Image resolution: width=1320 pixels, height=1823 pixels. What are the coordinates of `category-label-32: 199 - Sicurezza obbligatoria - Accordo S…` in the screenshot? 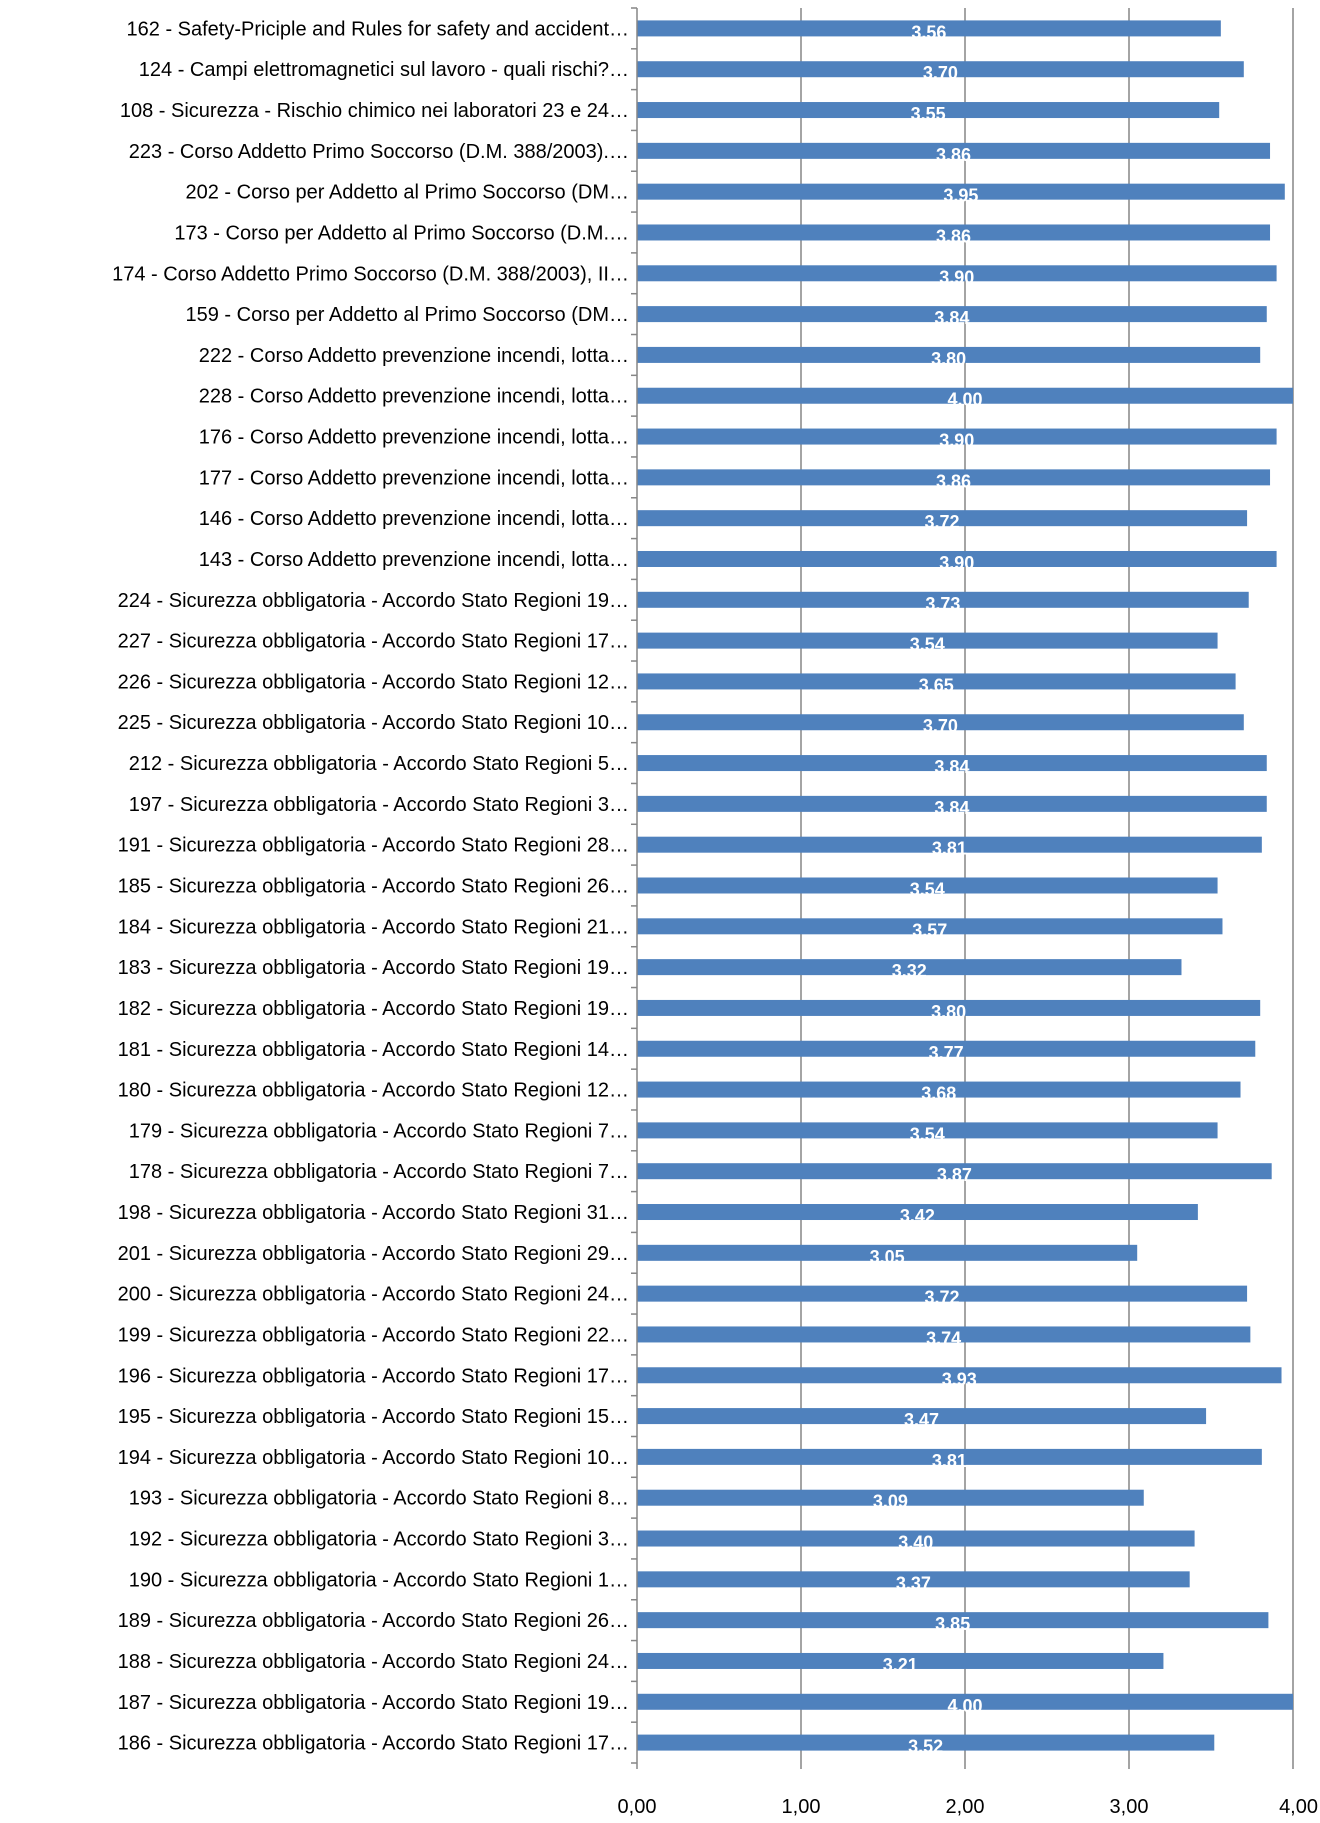 It's located at (373, 1335).